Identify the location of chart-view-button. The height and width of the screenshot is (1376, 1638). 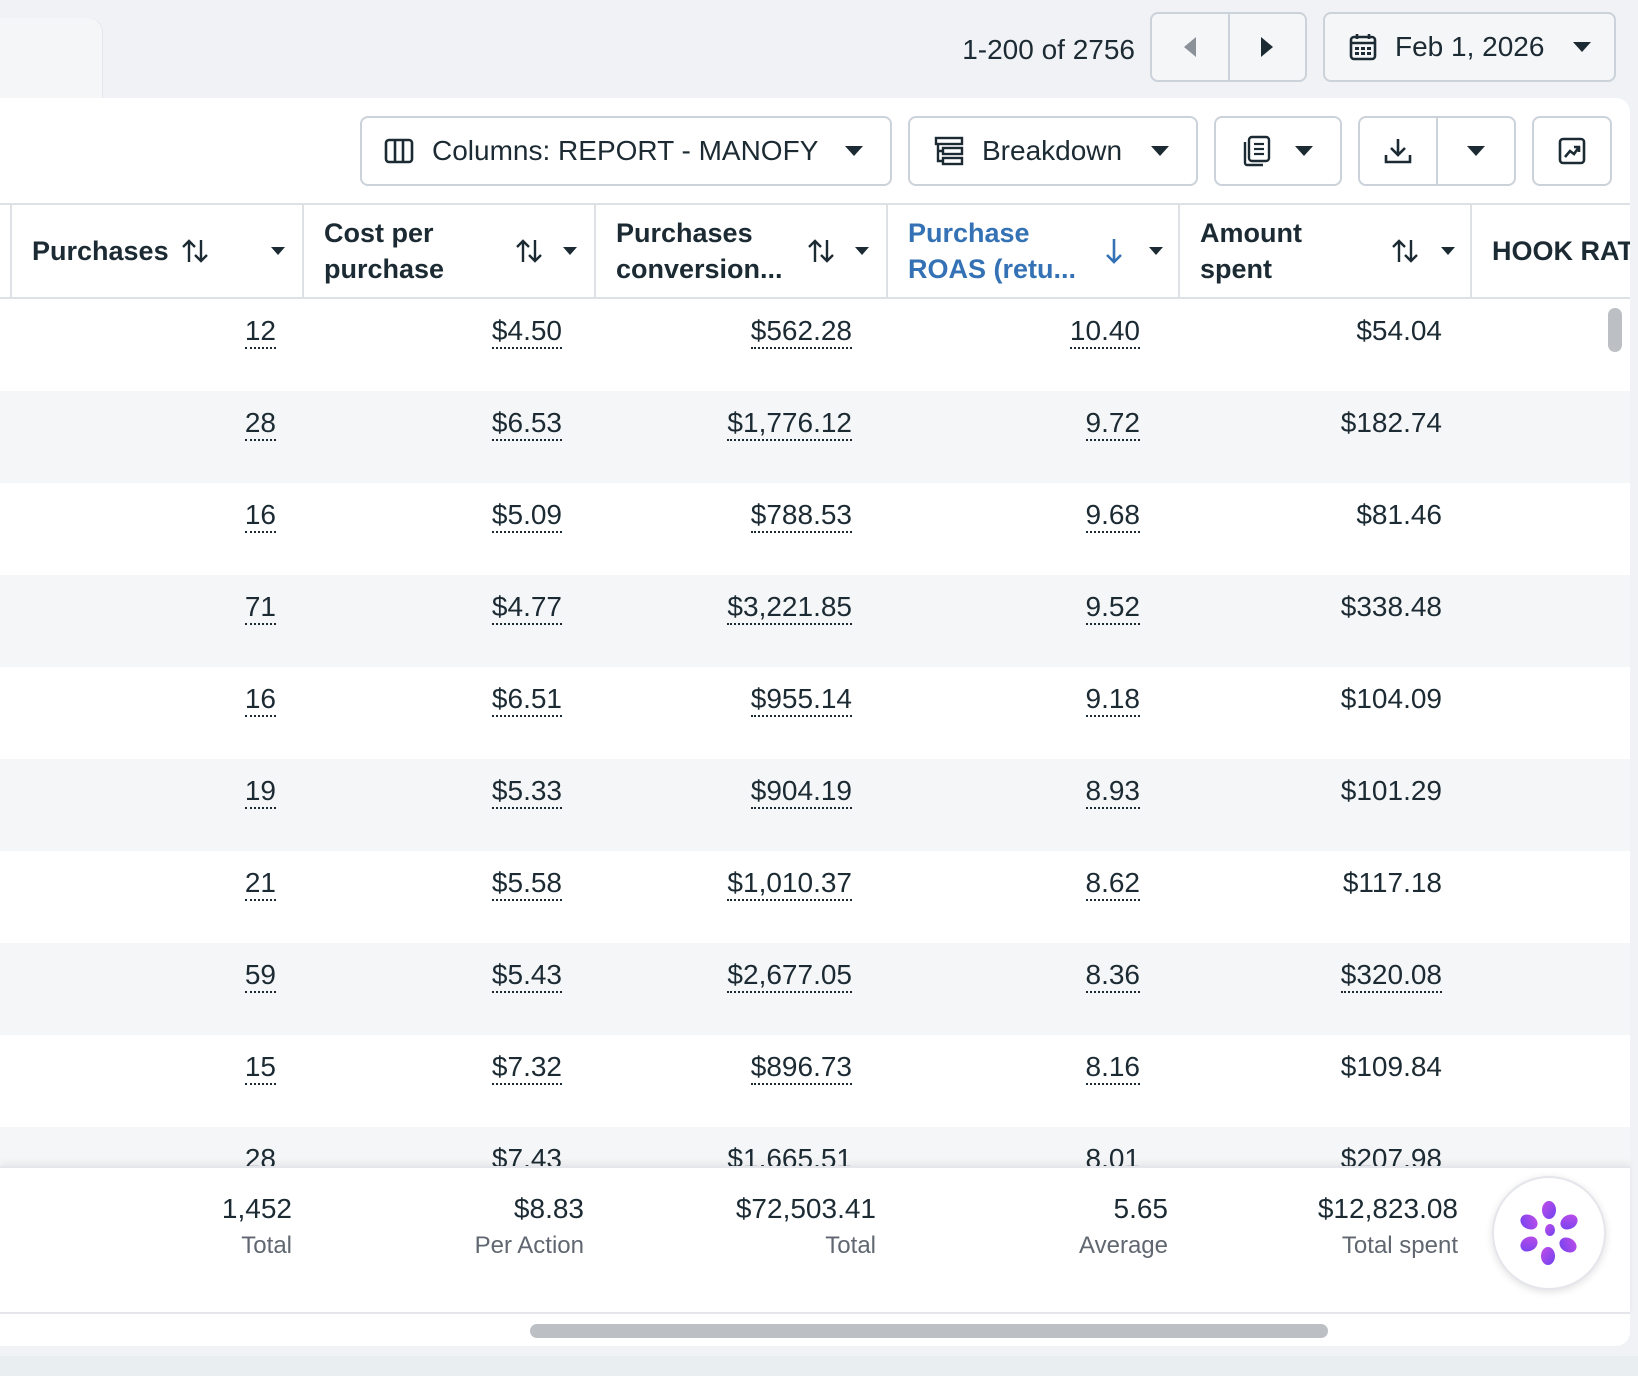
(1572, 151).